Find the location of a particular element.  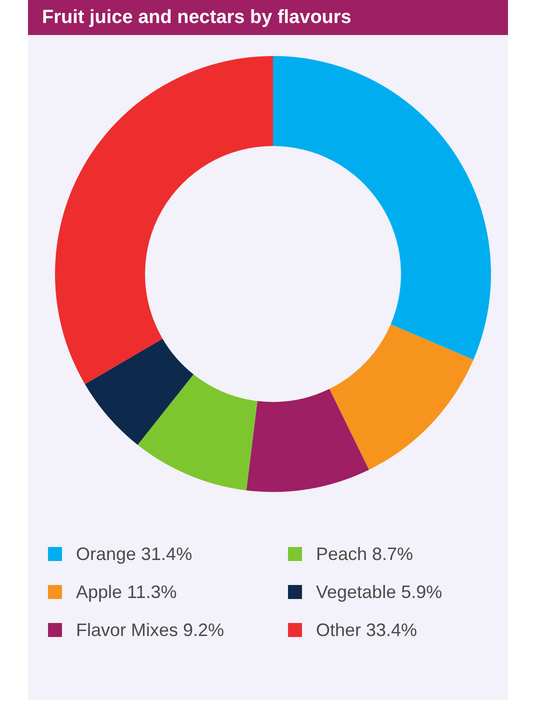

legend-label: Orange 31.4% is located at coordinates (134, 554).